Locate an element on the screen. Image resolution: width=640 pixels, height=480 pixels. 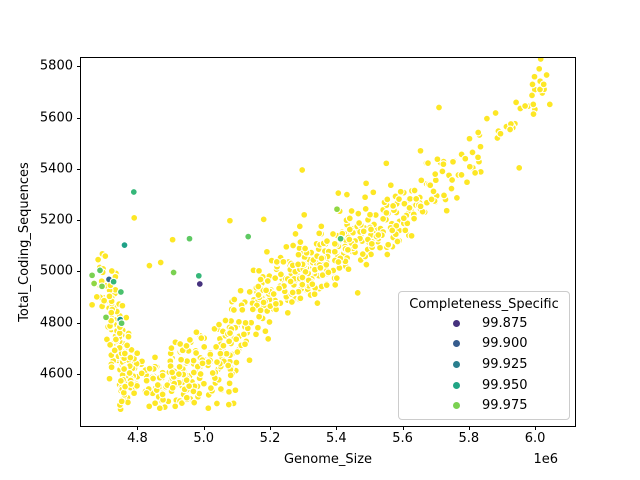
x-tick-label: 5.6 is located at coordinates (402, 438).